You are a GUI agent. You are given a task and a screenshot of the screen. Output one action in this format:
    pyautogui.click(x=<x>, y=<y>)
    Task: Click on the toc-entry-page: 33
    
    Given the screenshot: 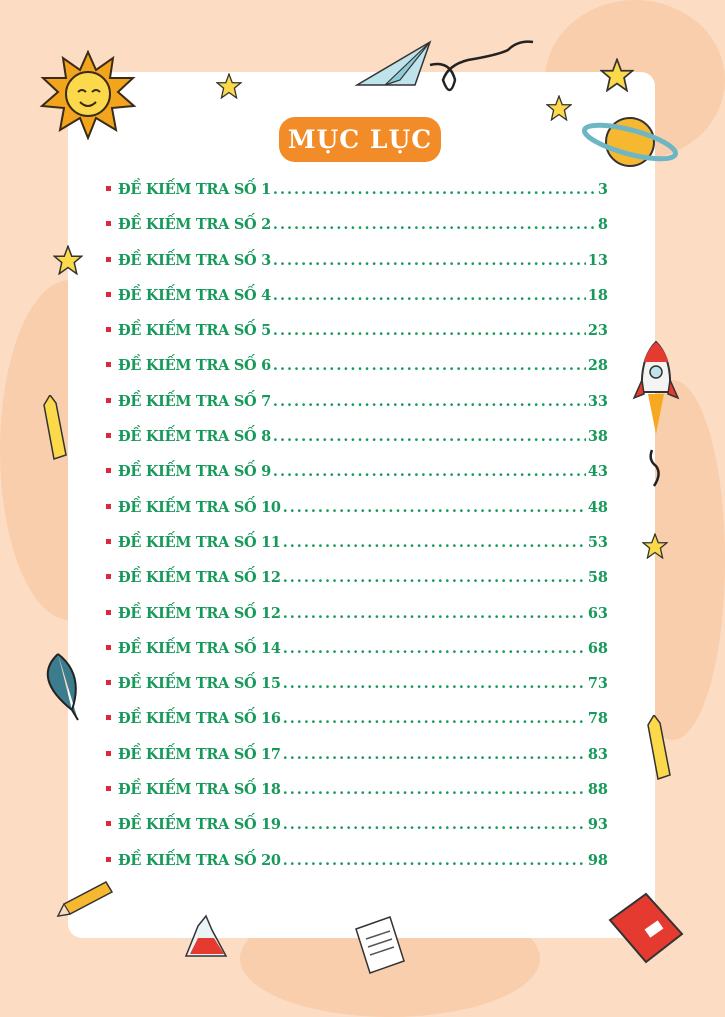 What is the action you would take?
    pyautogui.click(x=597, y=401)
    